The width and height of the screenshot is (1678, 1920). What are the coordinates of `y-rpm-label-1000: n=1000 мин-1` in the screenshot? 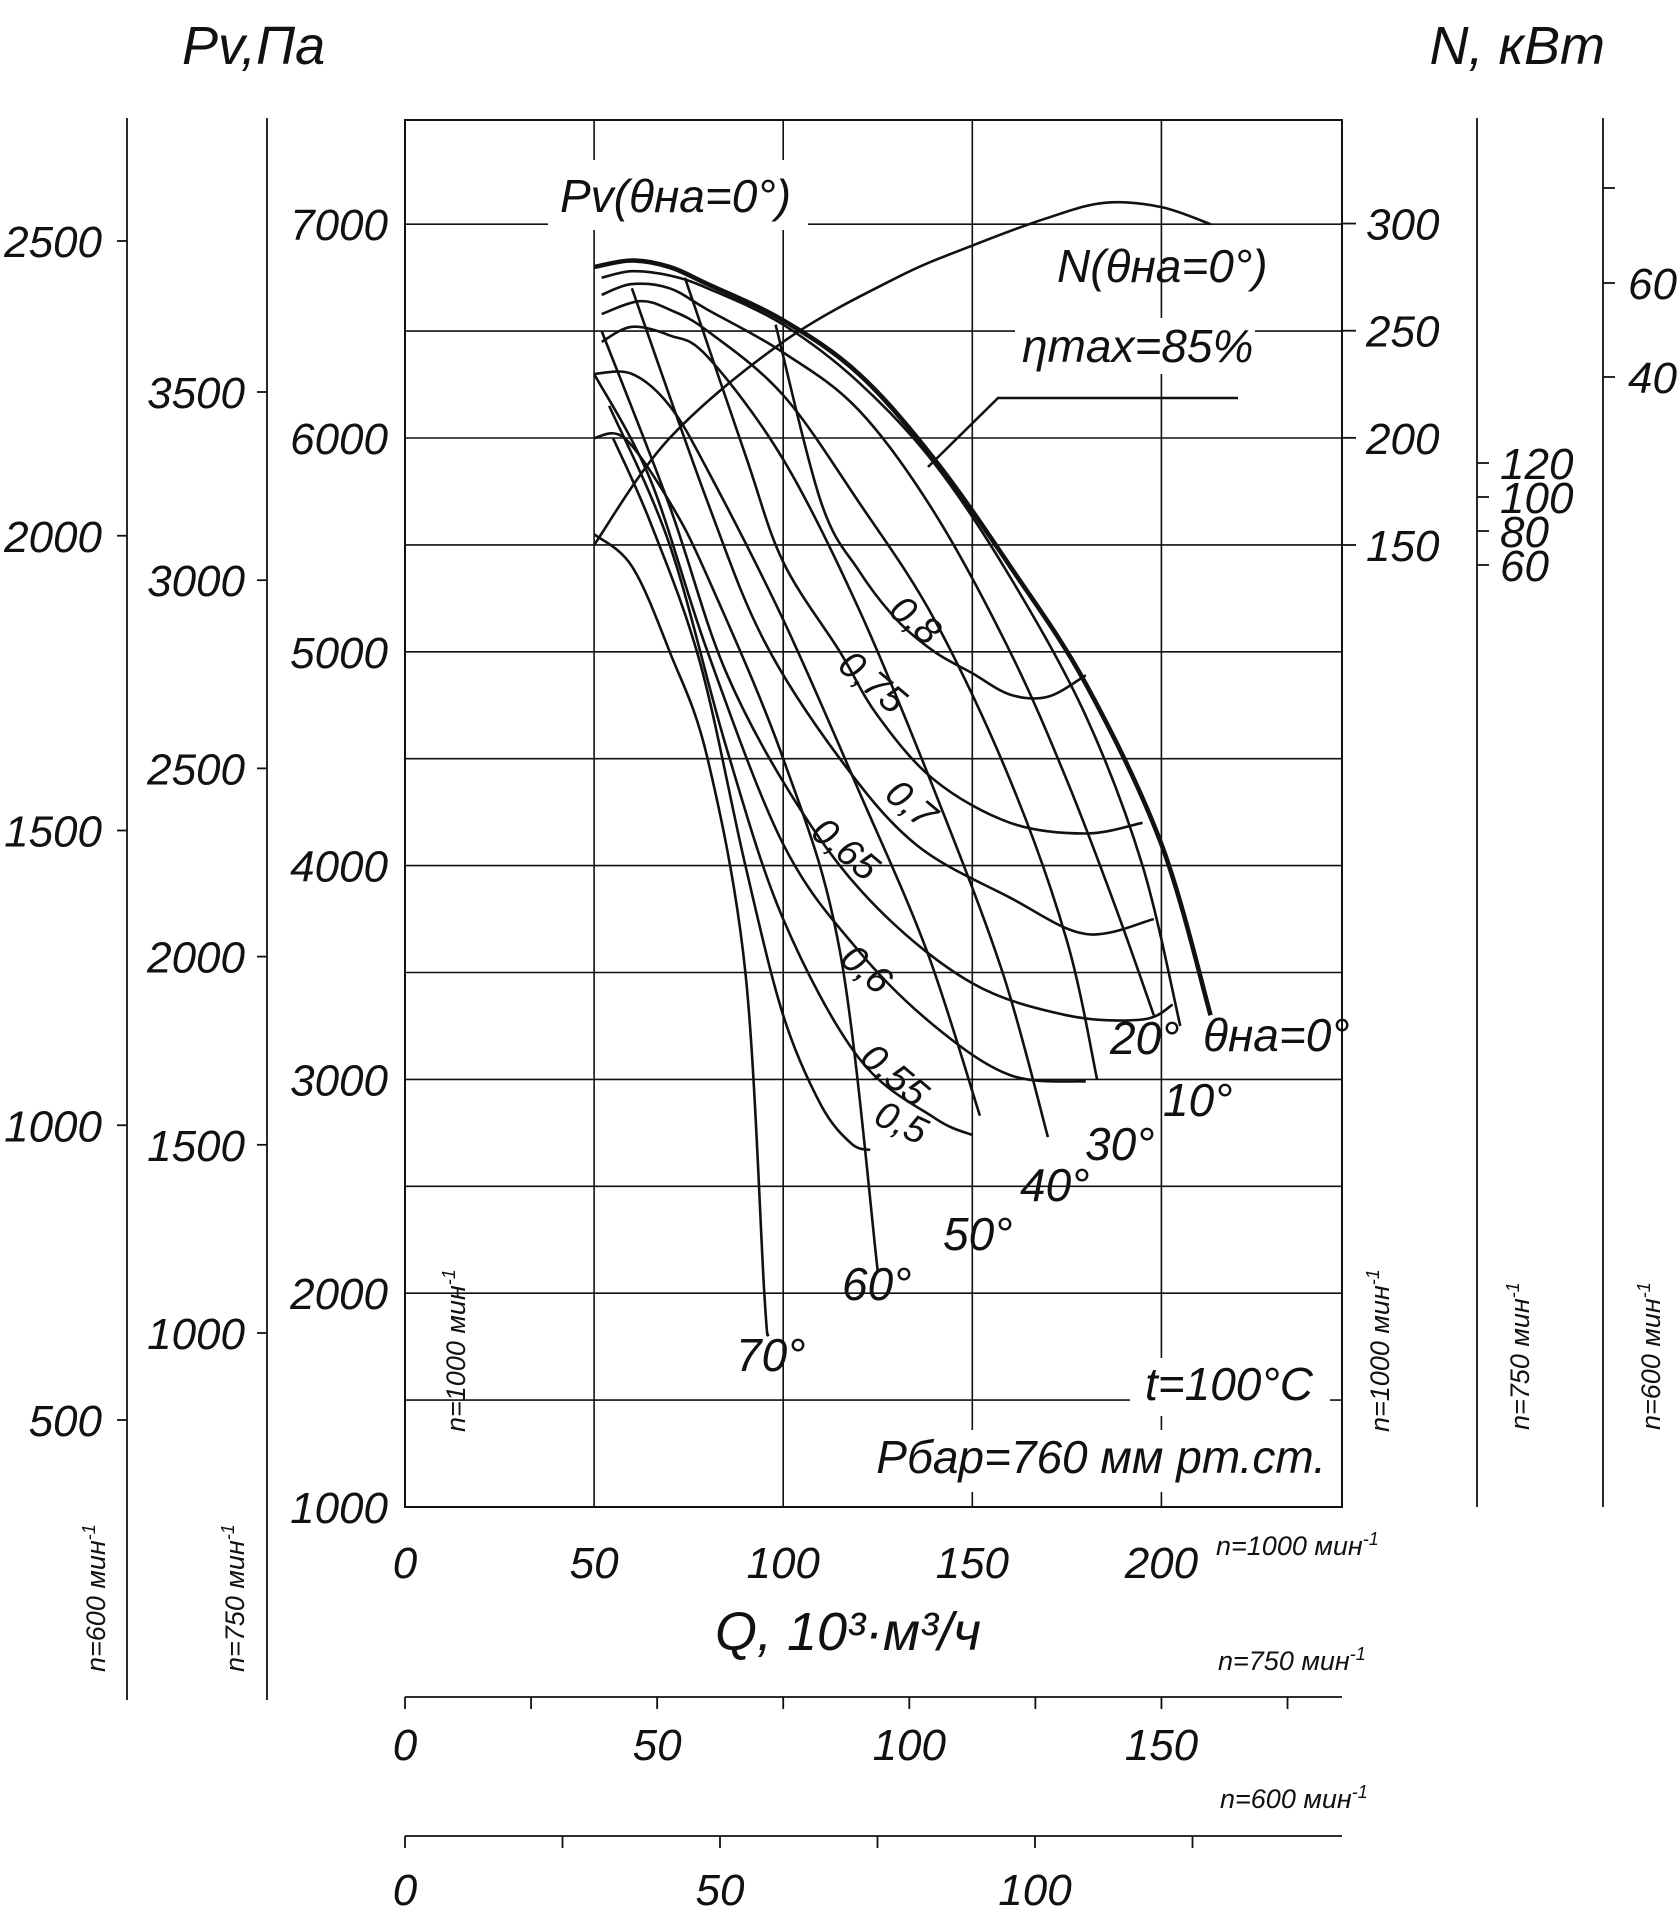 It's located at (455, 1350).